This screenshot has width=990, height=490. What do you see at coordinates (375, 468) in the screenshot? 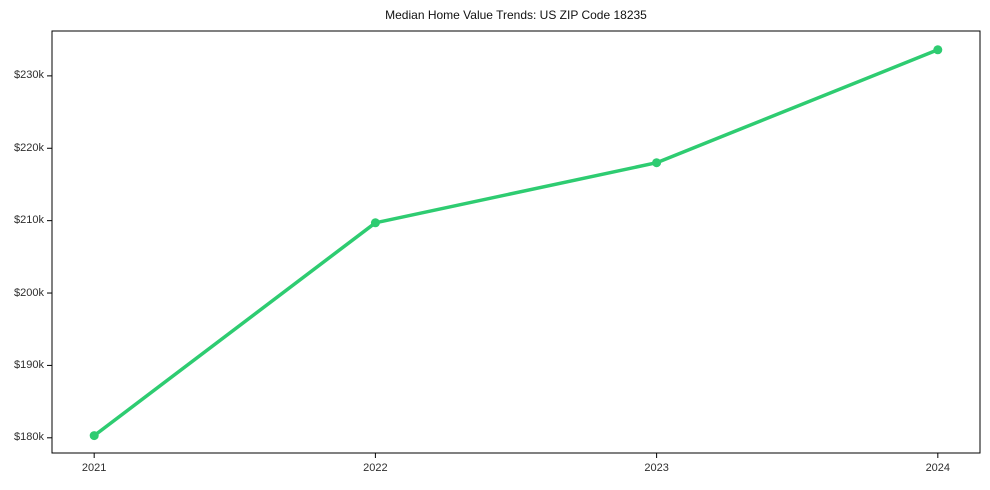
I see `x-axis-tick-label: 2022` at bounding box center [375, 468].